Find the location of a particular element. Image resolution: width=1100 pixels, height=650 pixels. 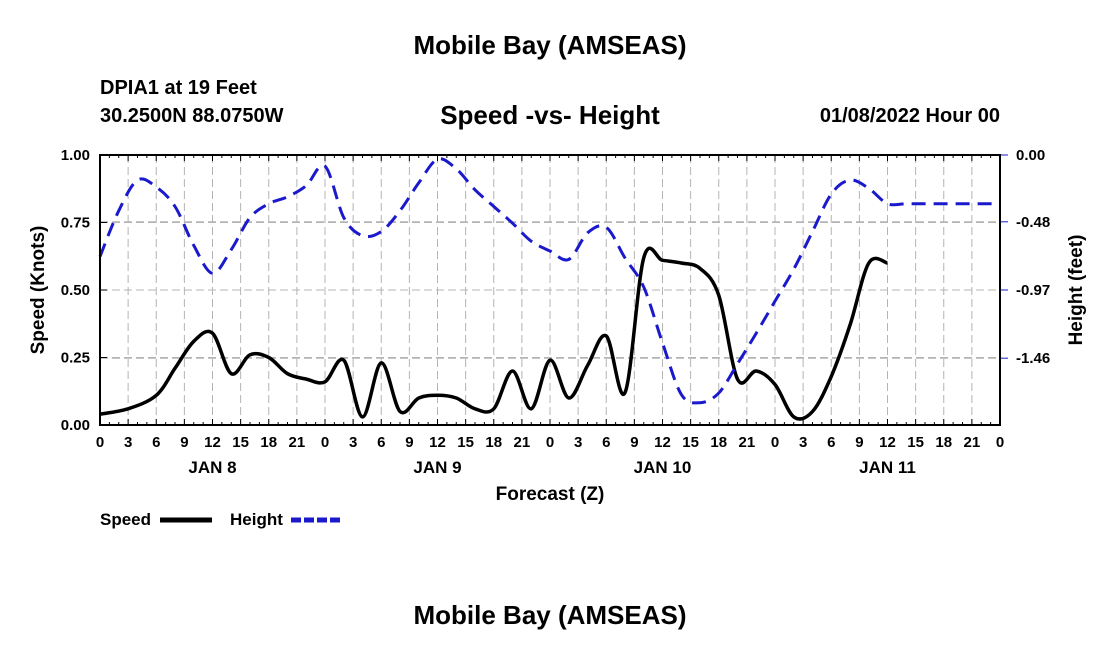

day-label: JAN 11 is located at coordinates (887, 467).